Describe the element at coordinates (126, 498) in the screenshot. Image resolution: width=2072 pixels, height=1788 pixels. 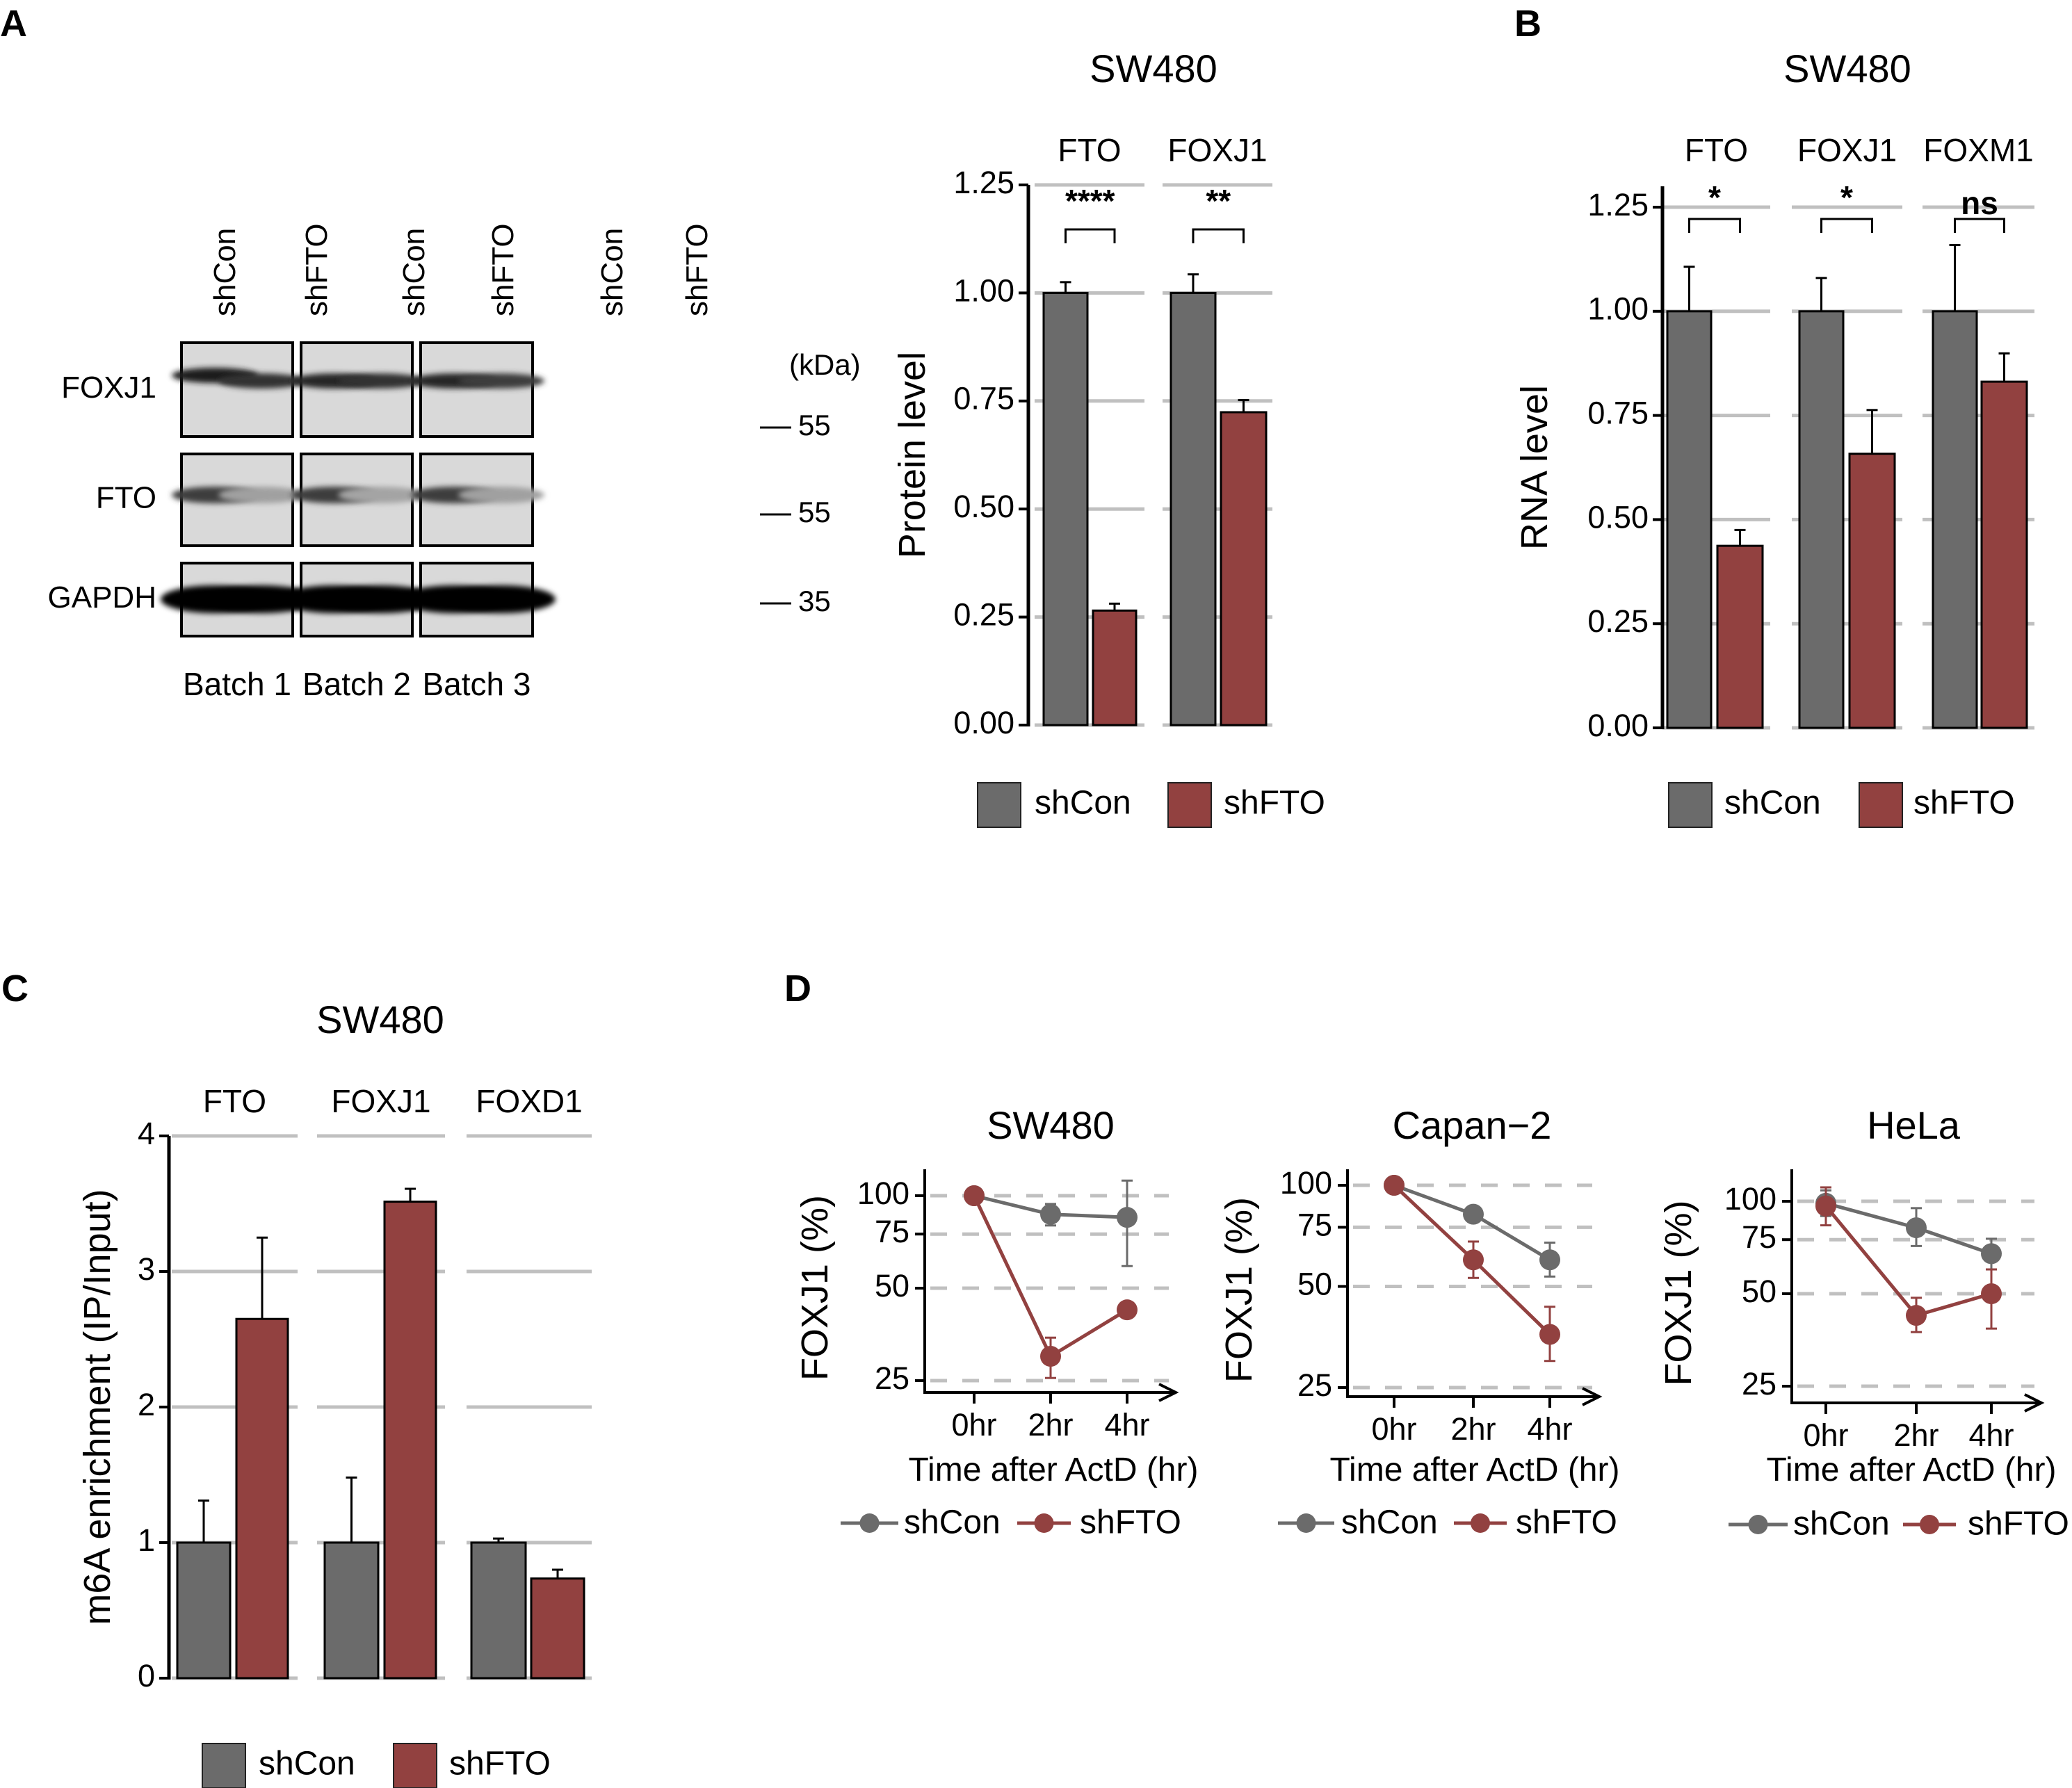
I see `blot-row-label: FTO` at that location.